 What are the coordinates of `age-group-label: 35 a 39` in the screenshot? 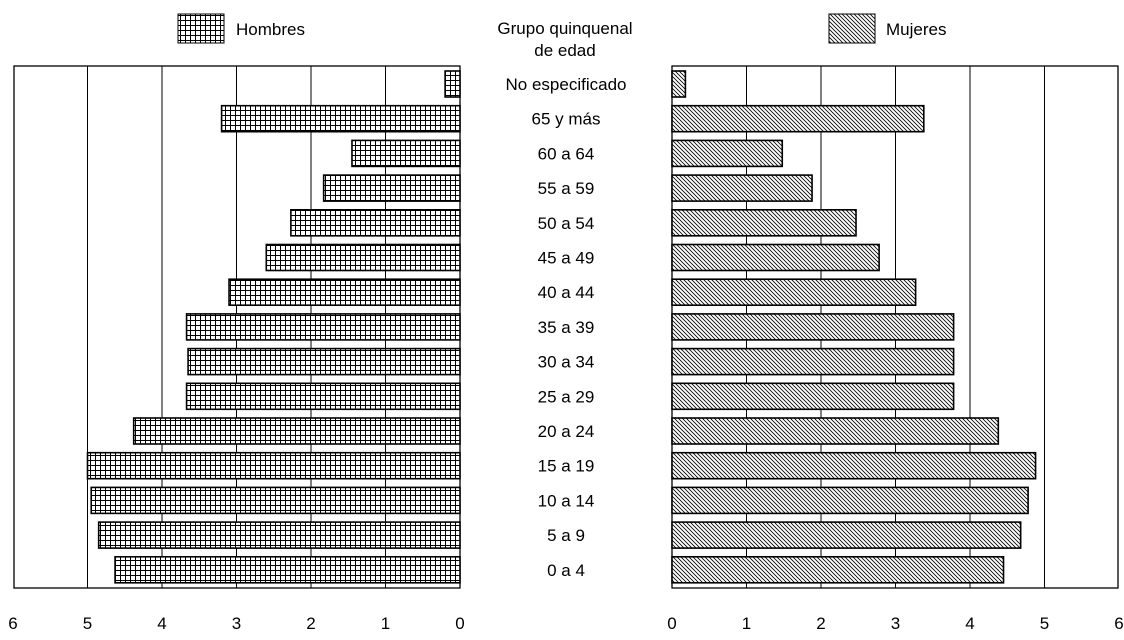 It's located at (566, 327).